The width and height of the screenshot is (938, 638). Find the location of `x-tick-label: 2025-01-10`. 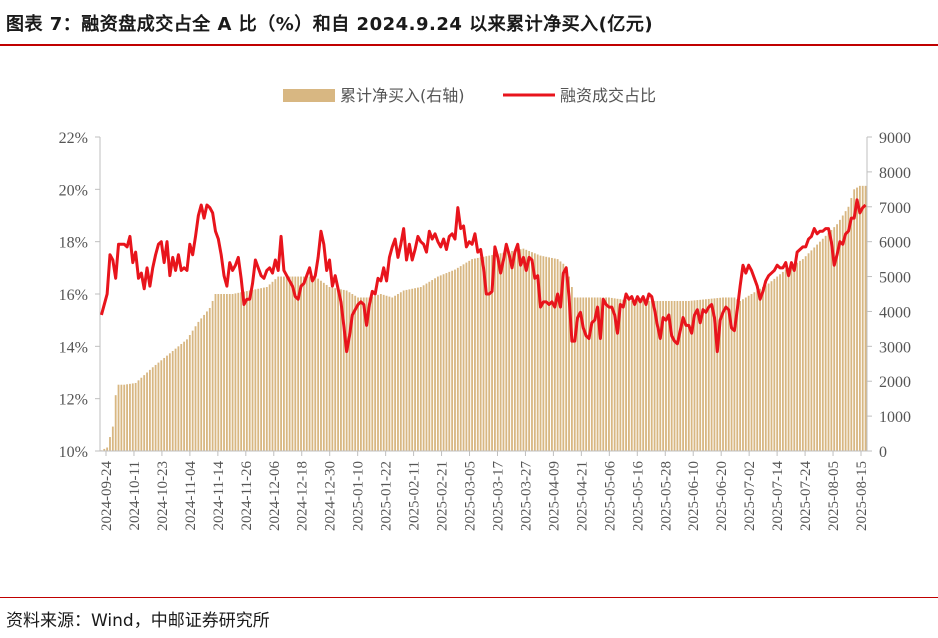

x-tick-label: 2025-01-10 is located at coordinates (359, 496).